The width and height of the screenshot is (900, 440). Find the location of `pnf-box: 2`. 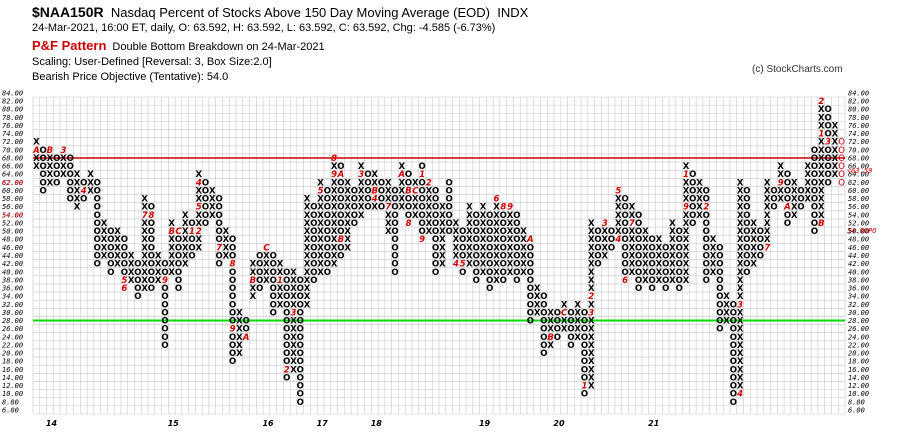

pnf-box: 2 is located at coordinates (591, 297).